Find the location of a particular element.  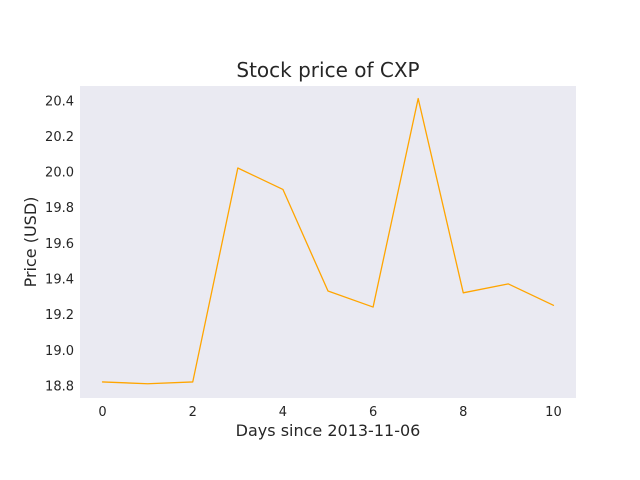

y-tick-label: 20.2 is located at coordinates (59, 137).